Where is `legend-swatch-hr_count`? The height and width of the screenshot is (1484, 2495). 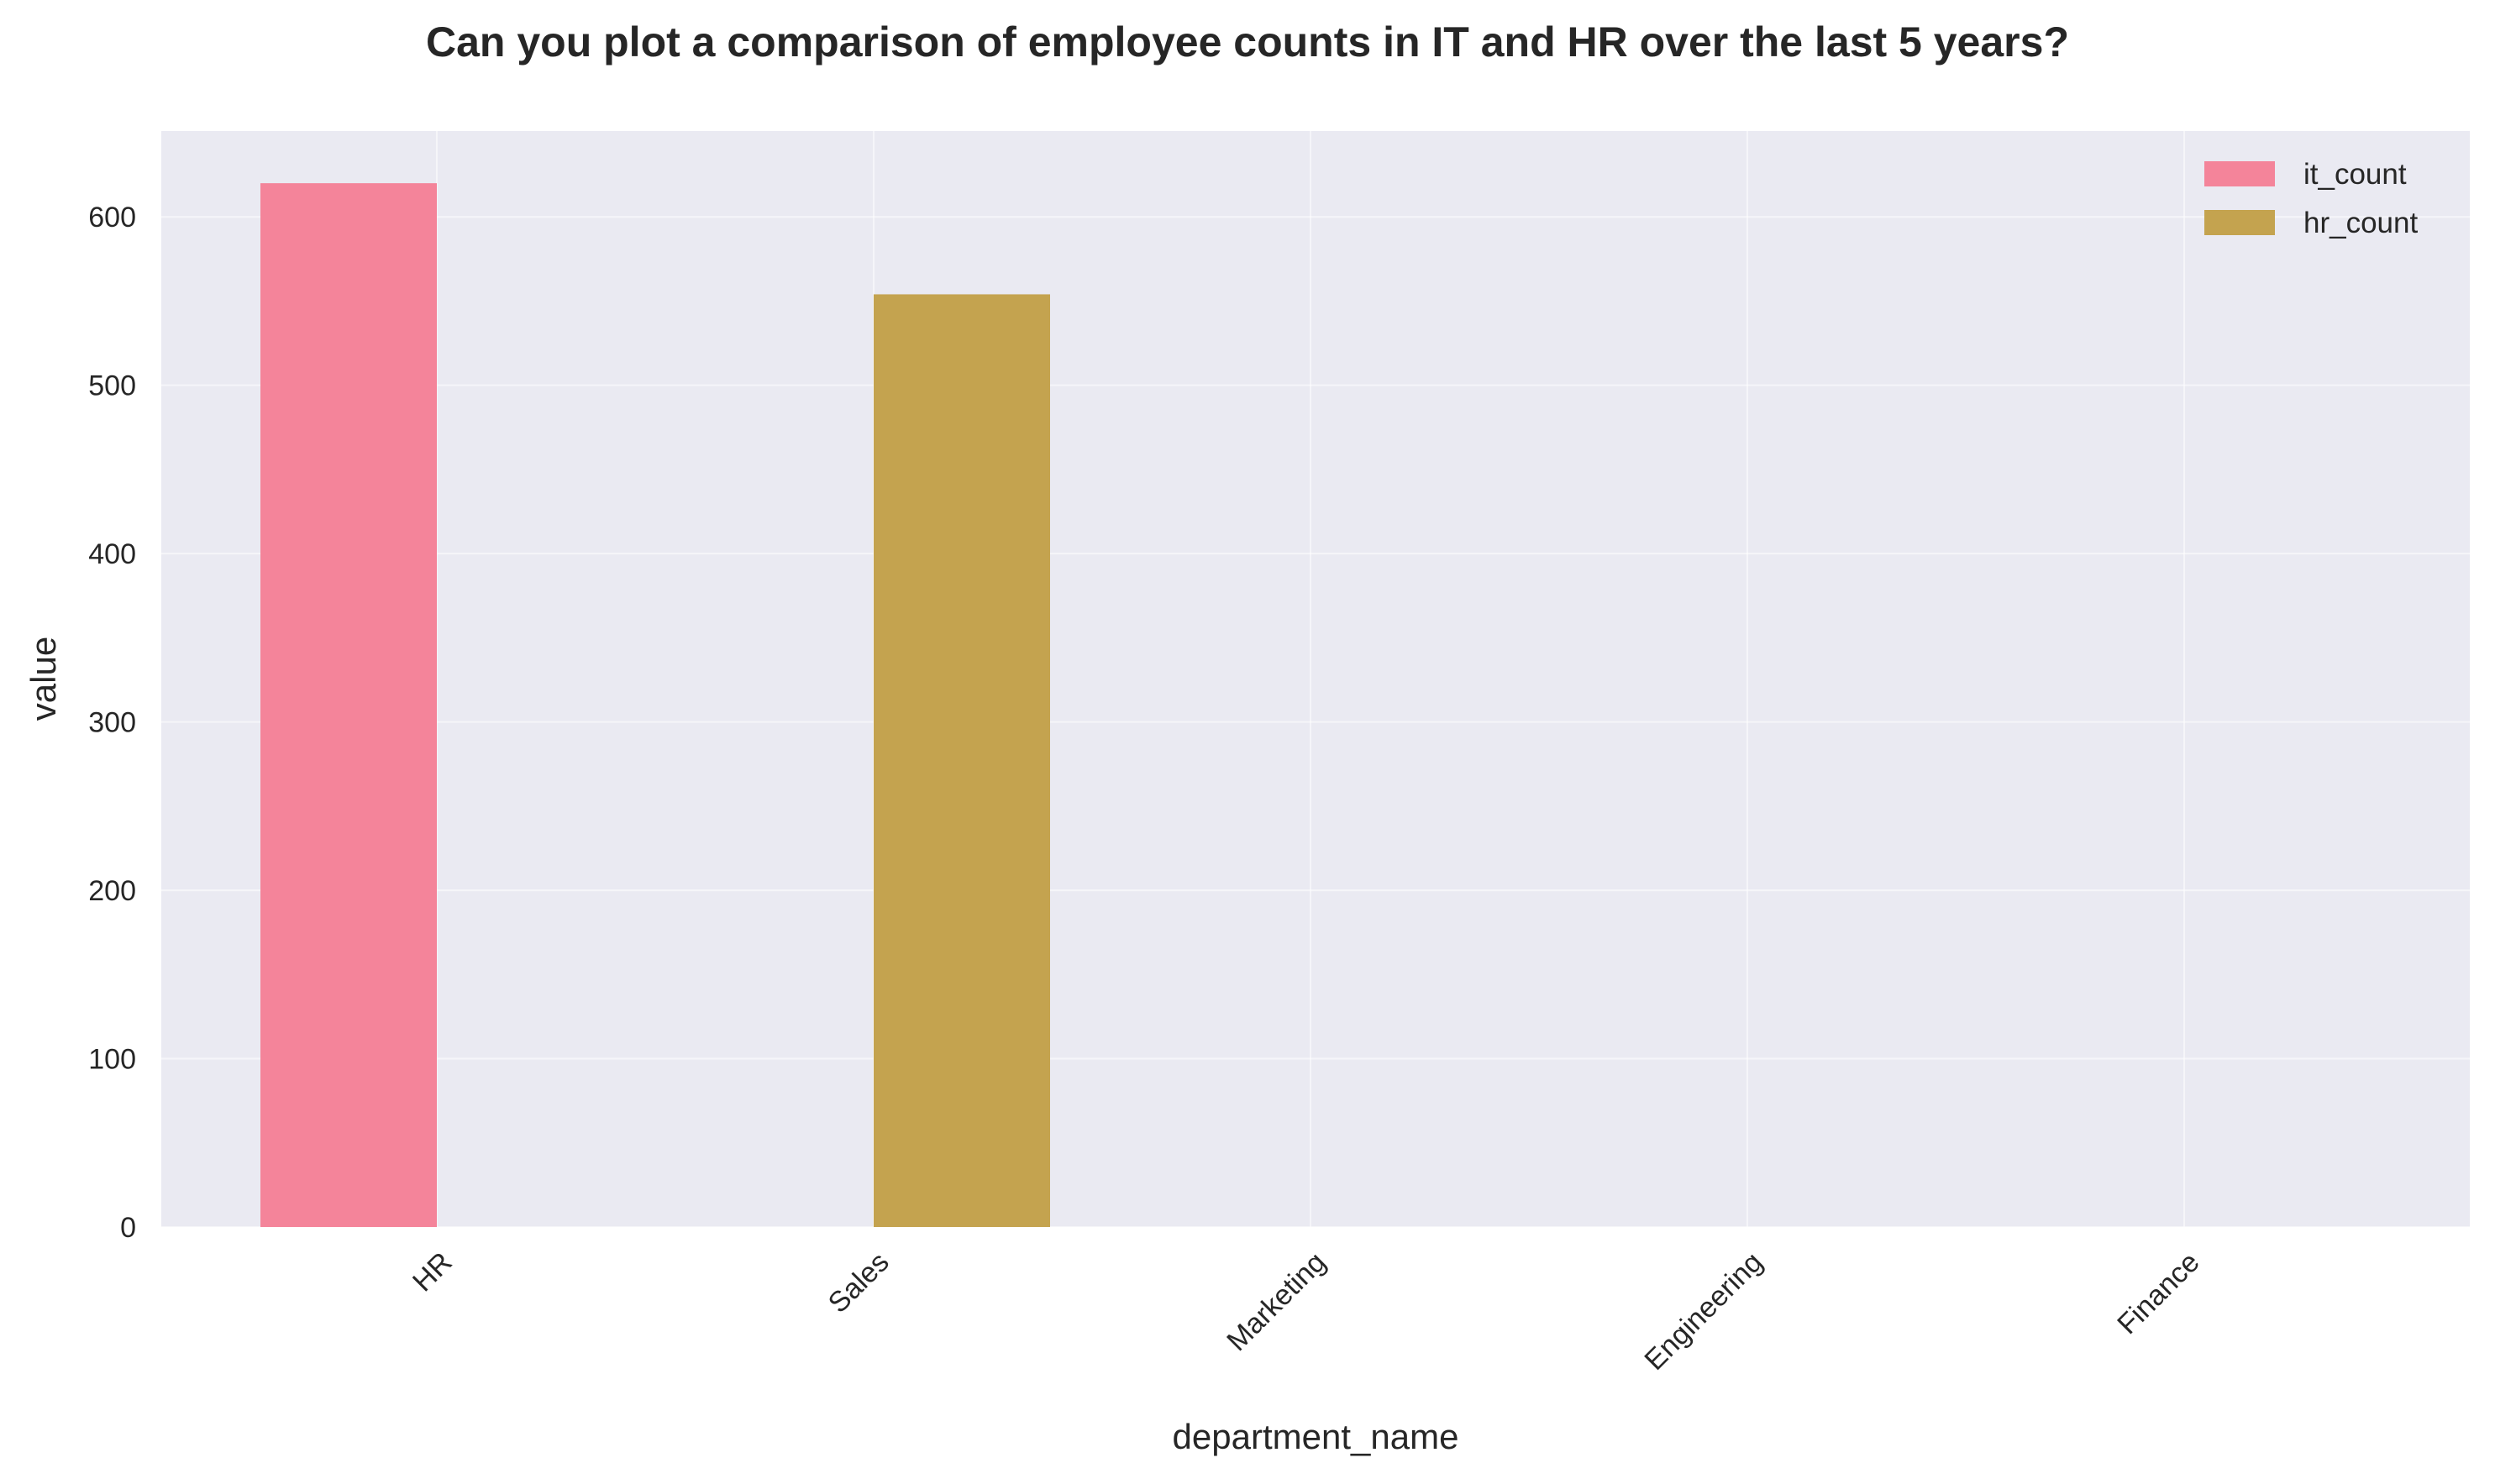 legend-swatch-hr_count is located at coordinates (2239, 223).